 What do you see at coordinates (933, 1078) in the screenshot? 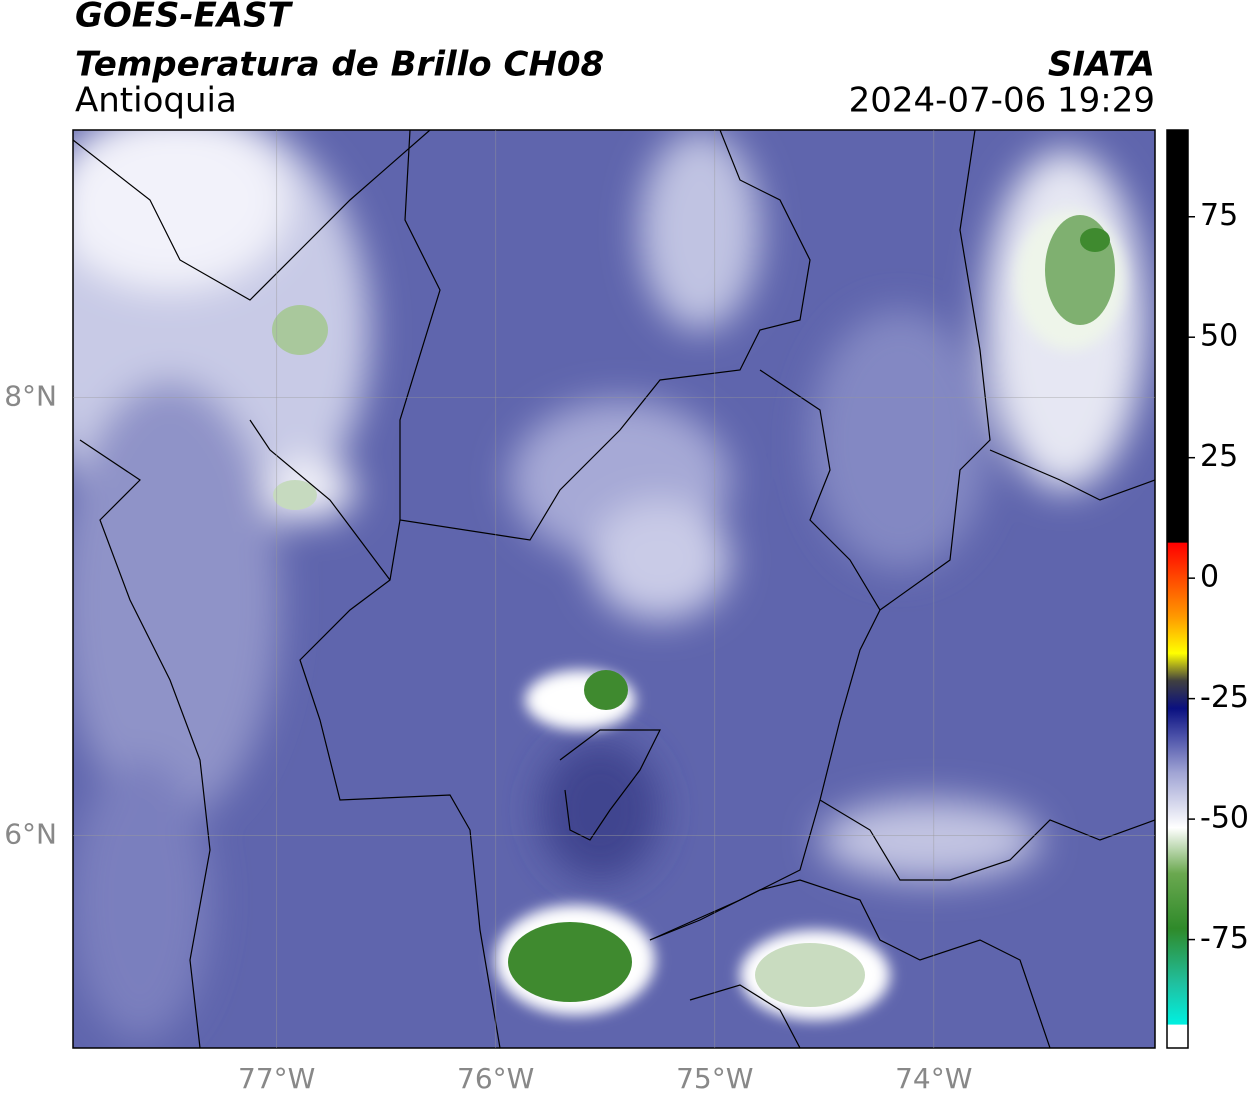
I see `x-tick-label: 74°W` at bounding box center [933, 1078].